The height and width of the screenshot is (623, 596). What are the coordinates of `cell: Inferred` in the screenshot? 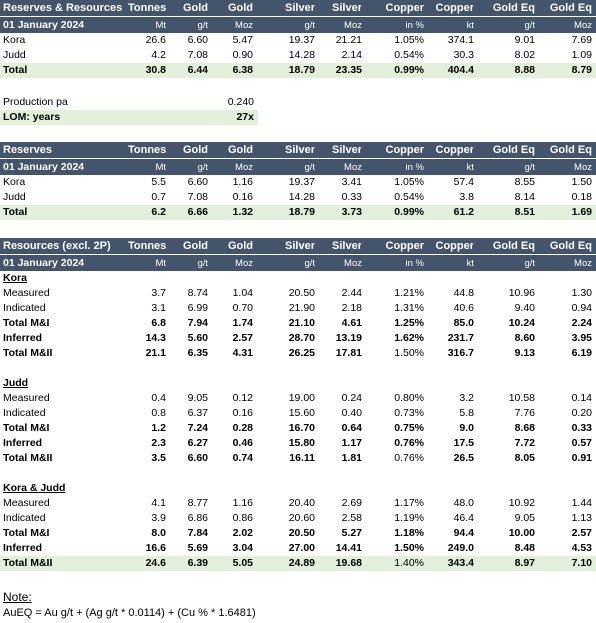 It's located at (23, 548).